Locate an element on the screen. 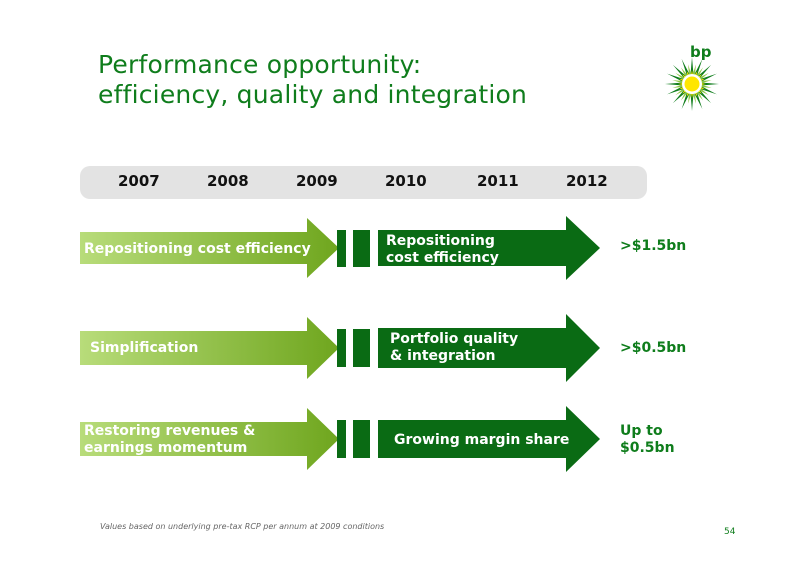  past-initiative-label: Repositioning cost efficiency is located at coordinates (197, 249).